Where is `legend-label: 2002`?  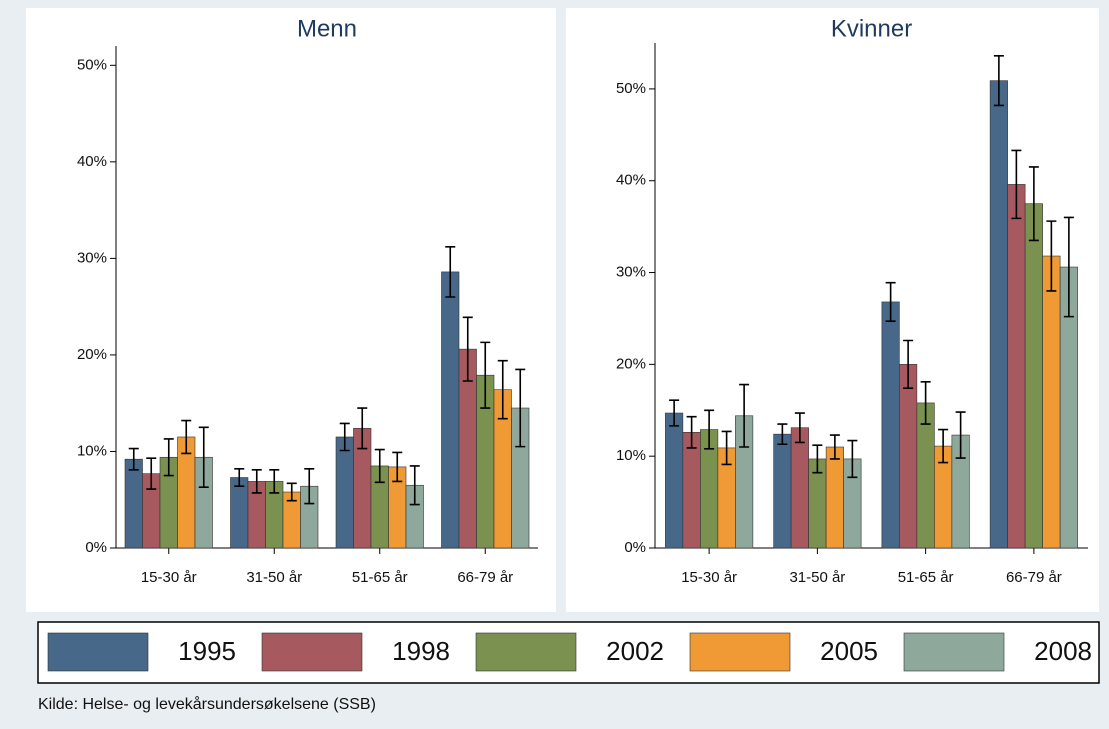
legend-label: 2002 is located at coordinates (635, 651).